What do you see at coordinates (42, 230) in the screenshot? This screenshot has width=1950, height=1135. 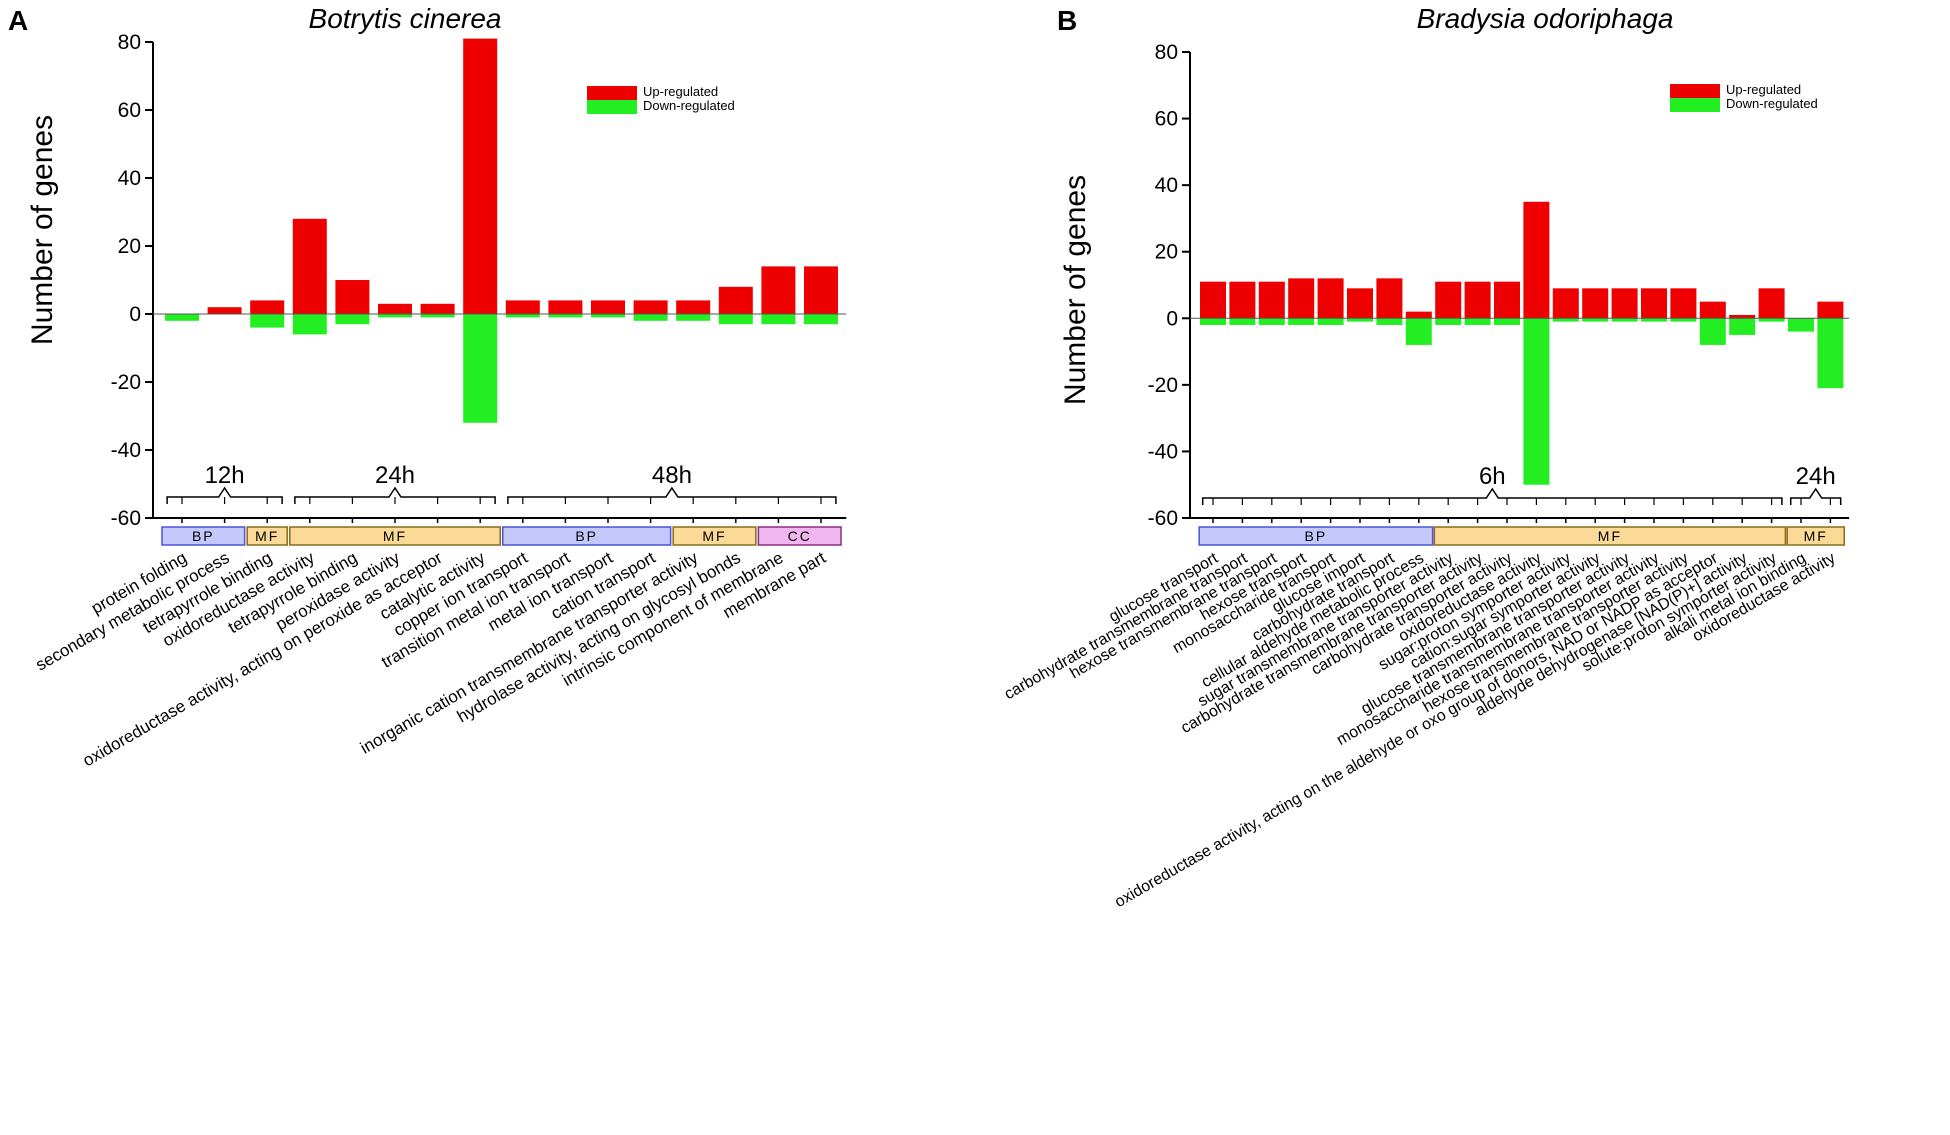 I see `y-axis-label: Number of genes` at bounding box center [42, 230].